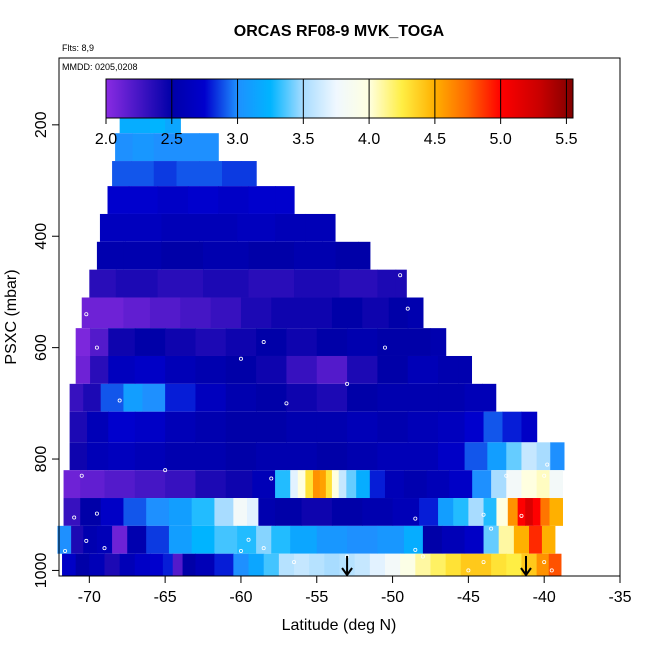 The image size is (650, 650). What do you see at coordinates (11, 316) in the screenshot?
I see `y-axis-label: PSXC (mbar)` at bounding box center [11, 316].